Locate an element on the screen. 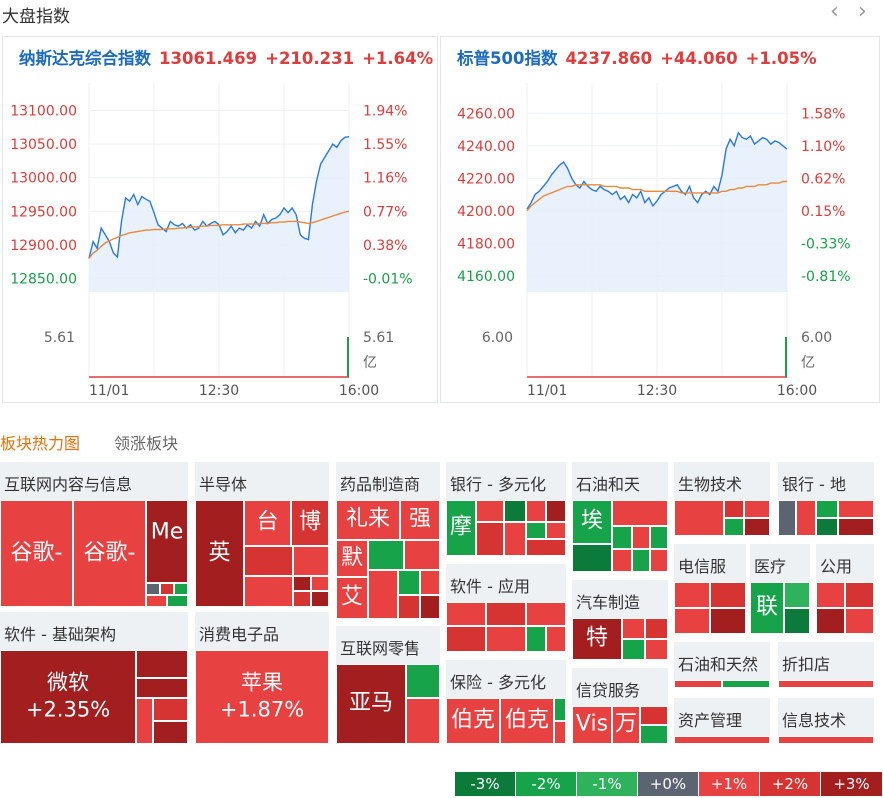 The image size is (883, 798). tile-unh: 联 is located at coordinates (767, 608).